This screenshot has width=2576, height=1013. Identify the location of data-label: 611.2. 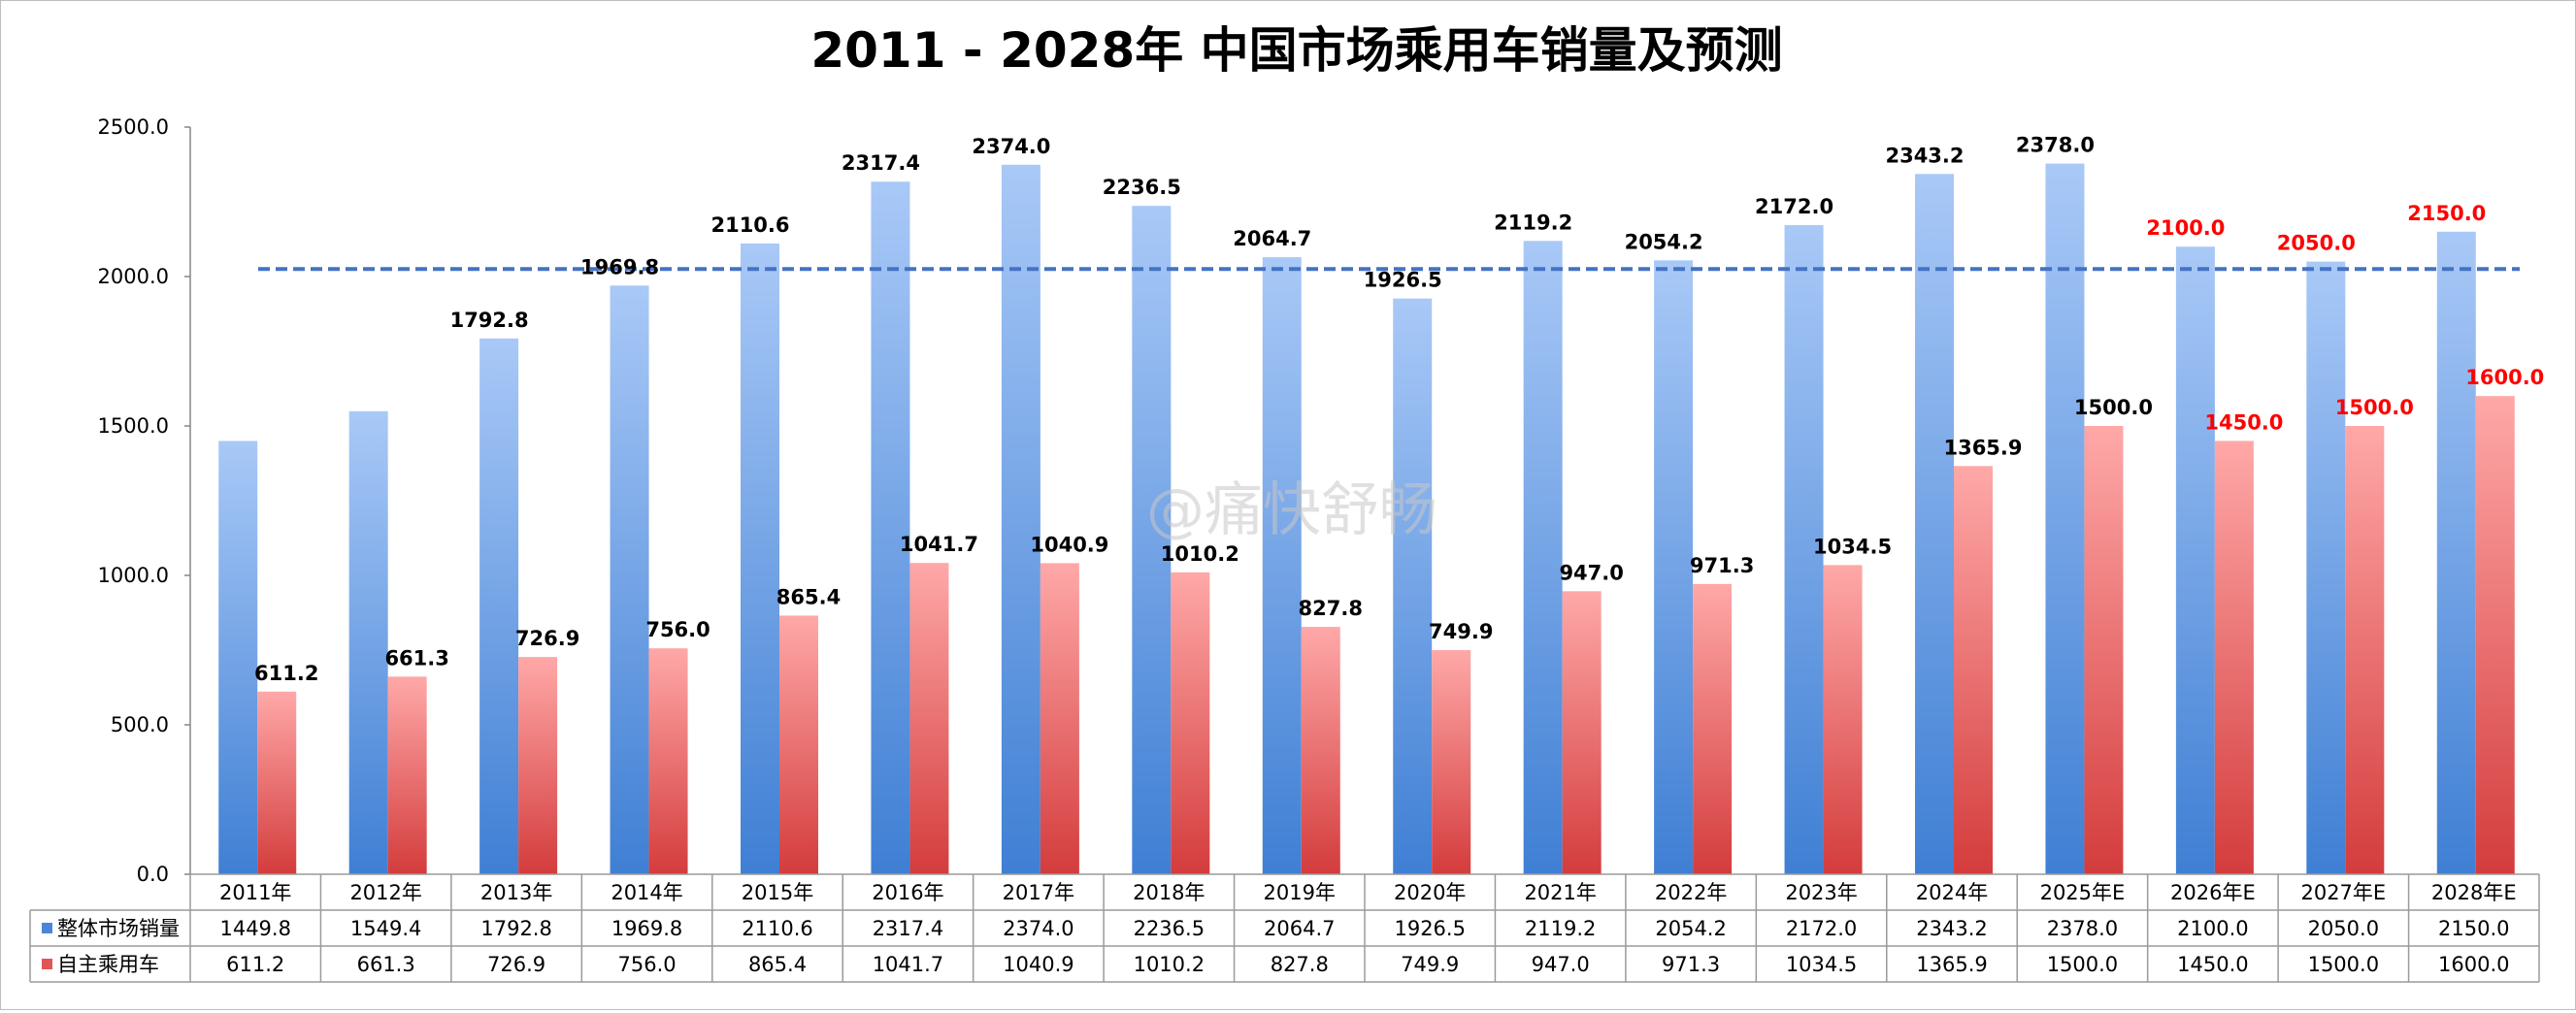
(286, 673).